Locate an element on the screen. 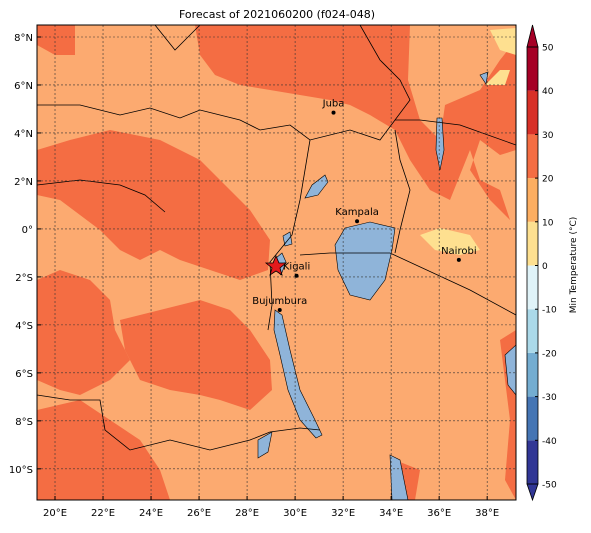  y-tick-label: 2°N is located at coordinates (23, 182).